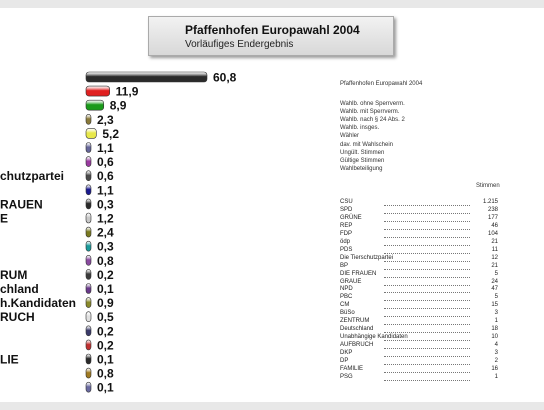 The image size is (544, 410). Describe the element at coordinates (346, 202) in the screenshot. I see `party-name: CSU` at that location.